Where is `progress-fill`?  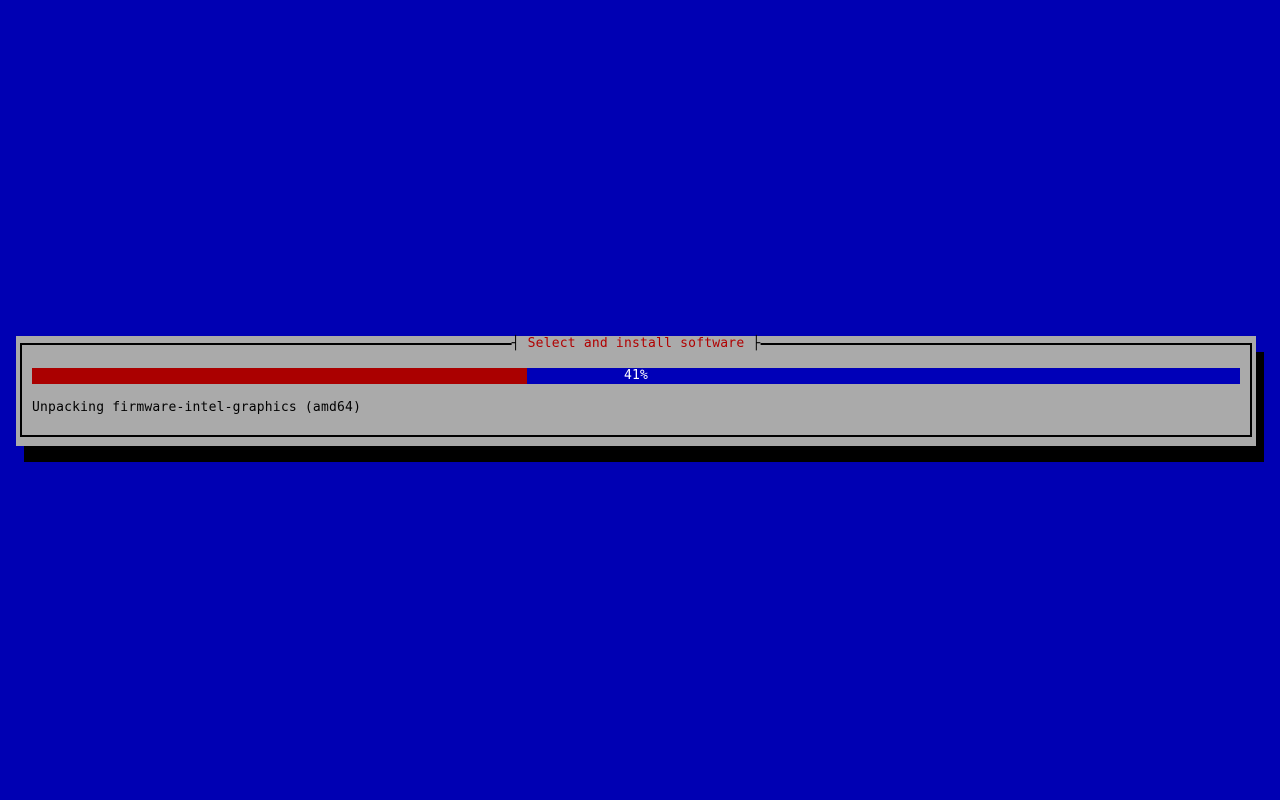 progress-fill is located at coordinates (280, 376).